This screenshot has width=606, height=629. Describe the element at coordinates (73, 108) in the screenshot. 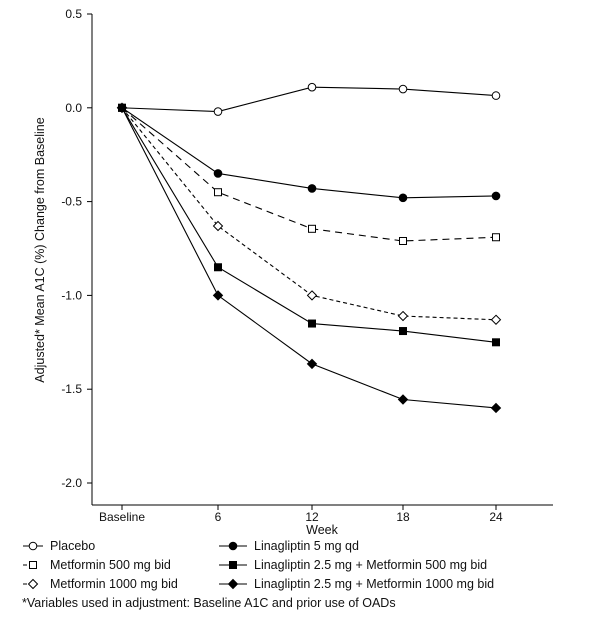

I see `y-tick-label: 0.0` at that location.